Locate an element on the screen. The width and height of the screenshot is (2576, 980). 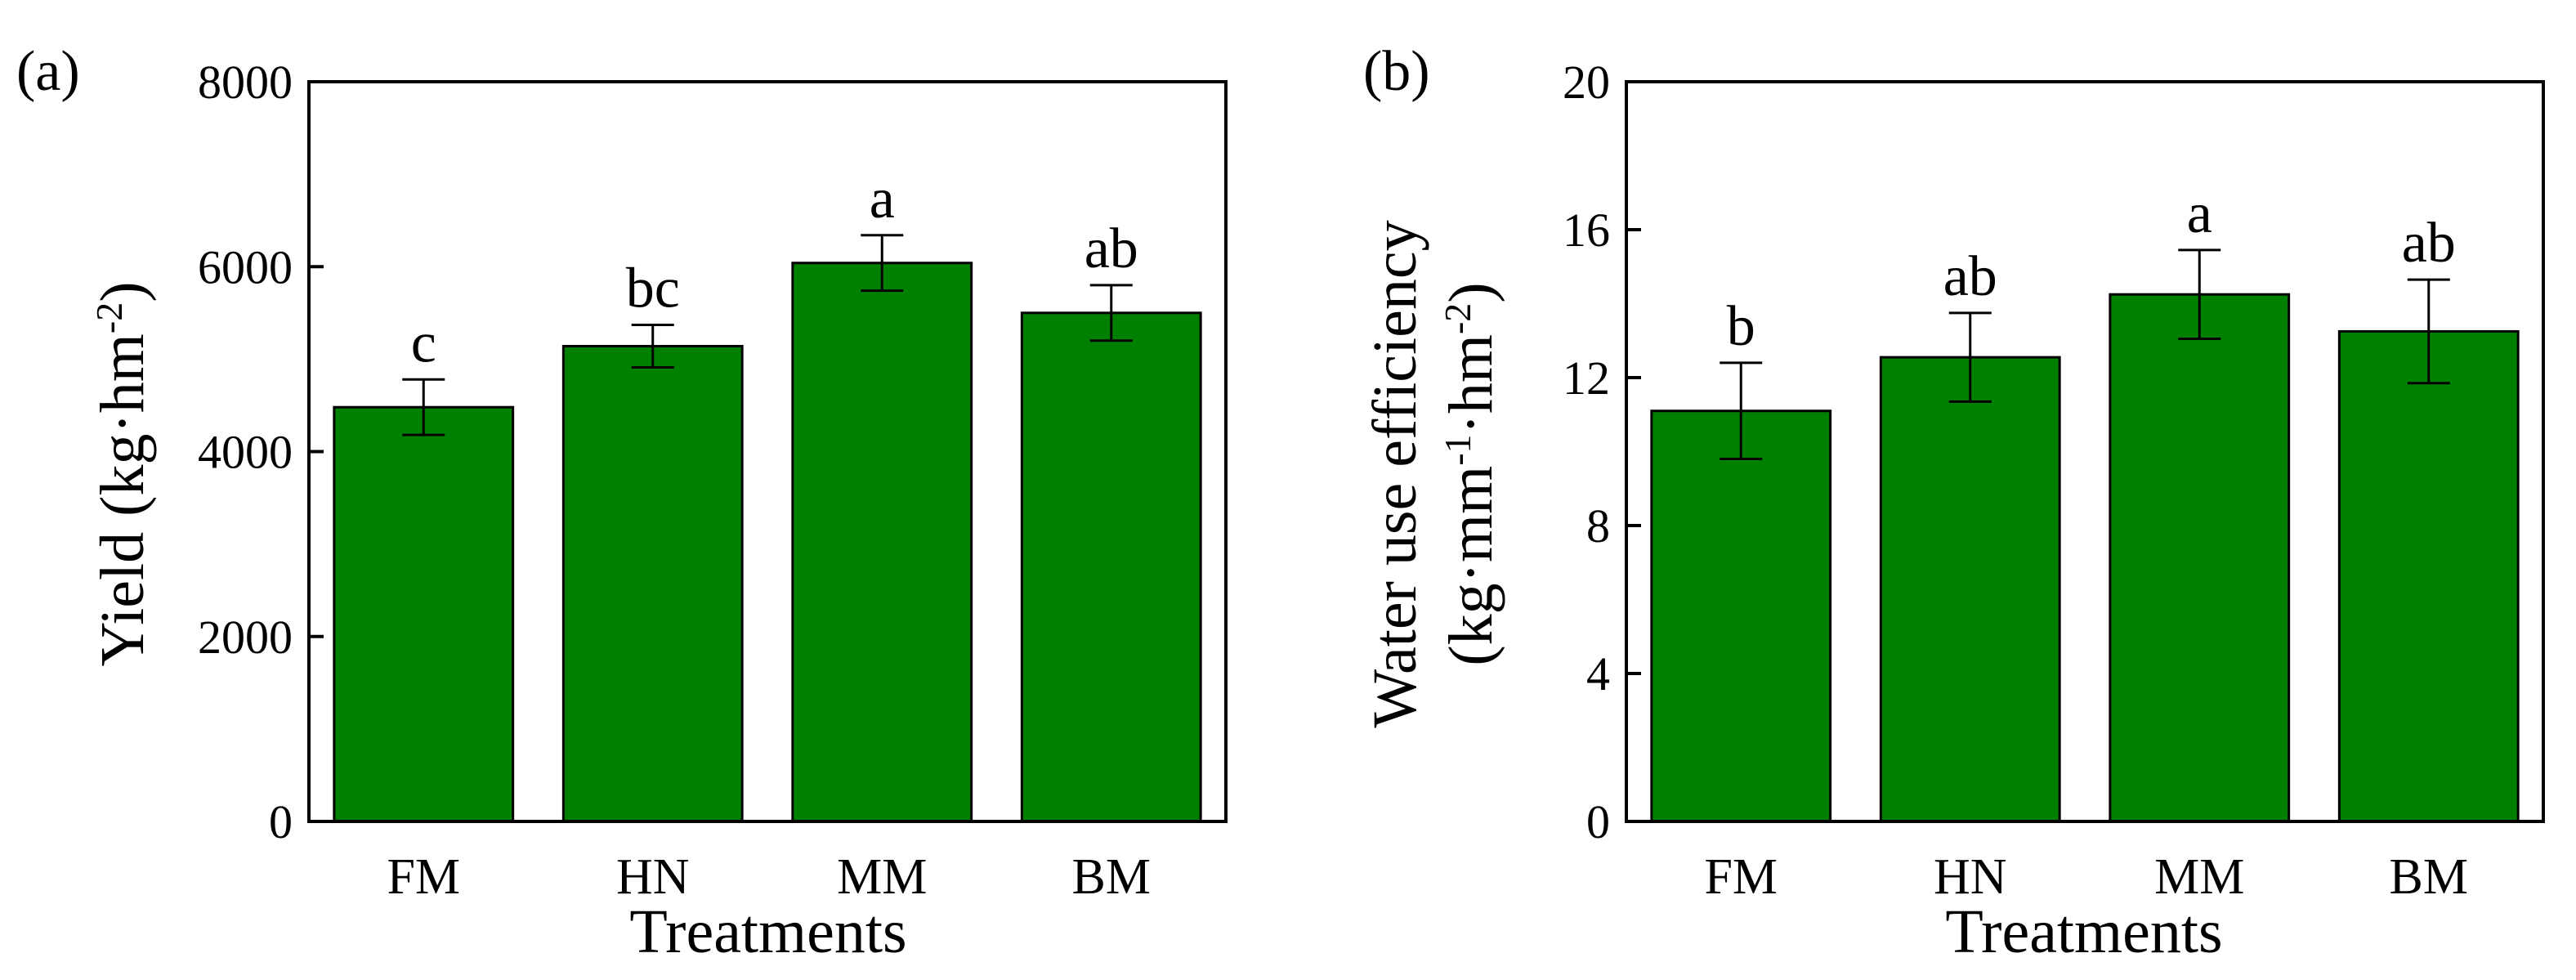
panel-b-ylabel-line2: (kg·mm-1·hm-2) is located at coordinates (1471, 473).